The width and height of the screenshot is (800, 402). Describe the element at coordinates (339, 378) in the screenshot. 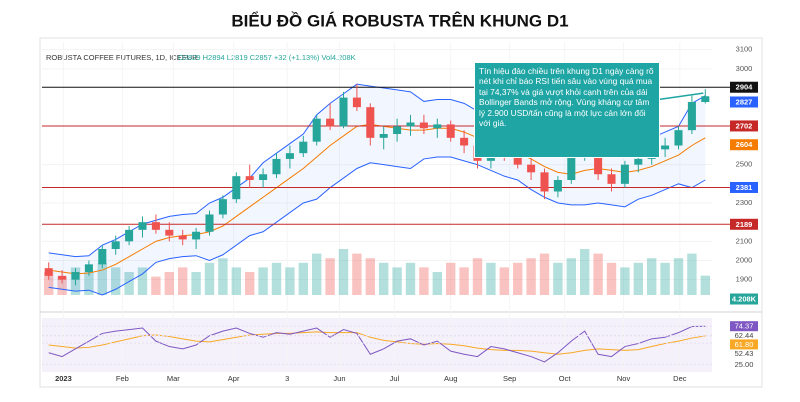

I see `x-tick-label: Jun` at that location.